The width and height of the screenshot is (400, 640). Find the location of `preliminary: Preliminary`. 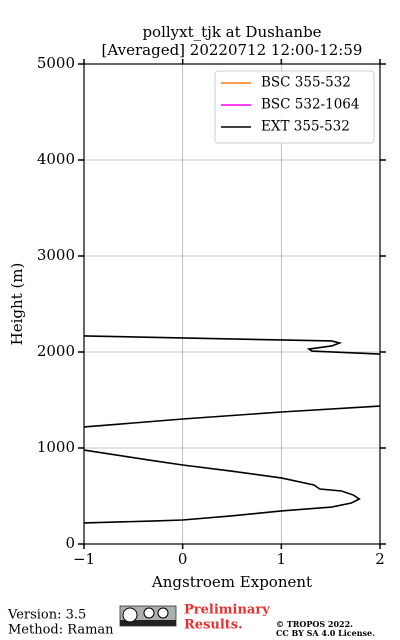

preliminary: Preliminary is located at coordinates (227, 610).